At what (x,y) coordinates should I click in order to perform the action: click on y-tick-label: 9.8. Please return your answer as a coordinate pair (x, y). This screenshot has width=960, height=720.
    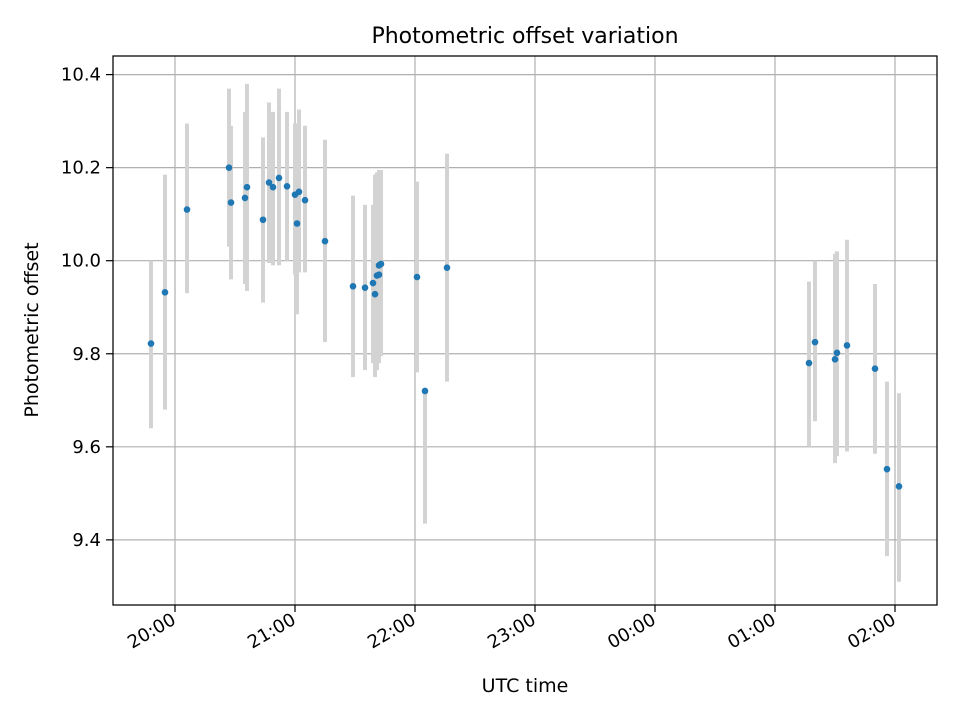
    Looking at the image, I should click on (86, 354).